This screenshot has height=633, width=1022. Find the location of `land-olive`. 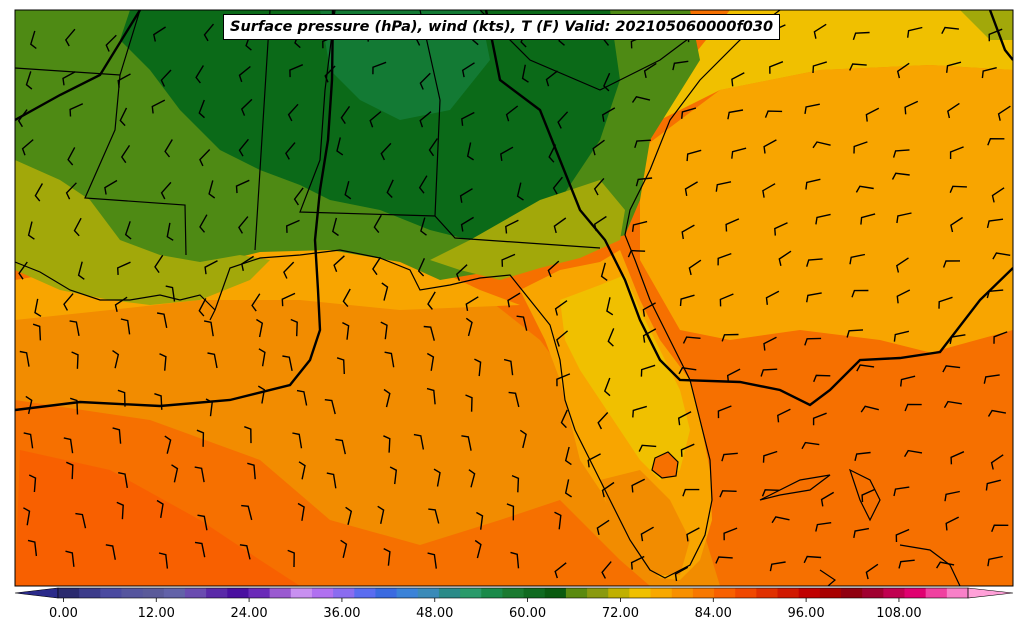

land-olive is located at coordinates (142, 232).